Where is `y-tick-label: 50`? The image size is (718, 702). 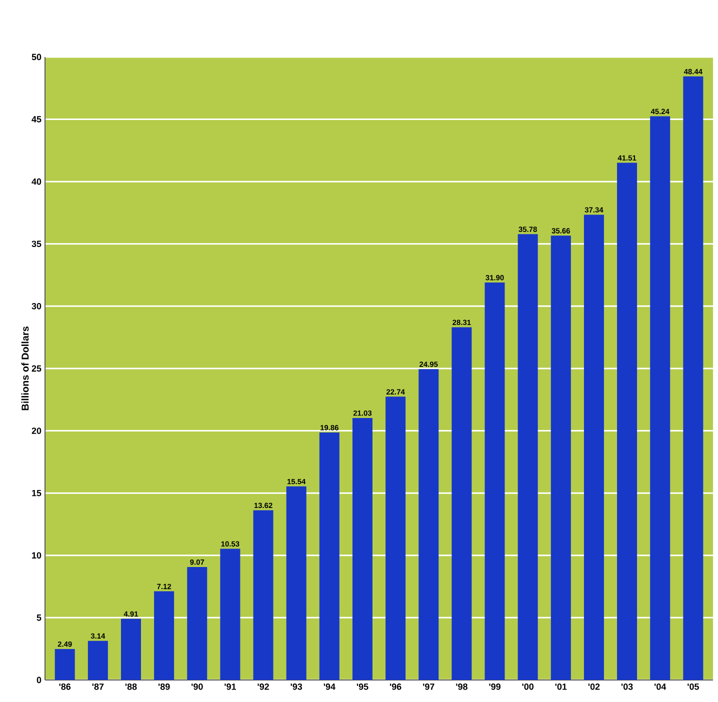 y-tick-label: 50 is located at coordinates (37, 57).